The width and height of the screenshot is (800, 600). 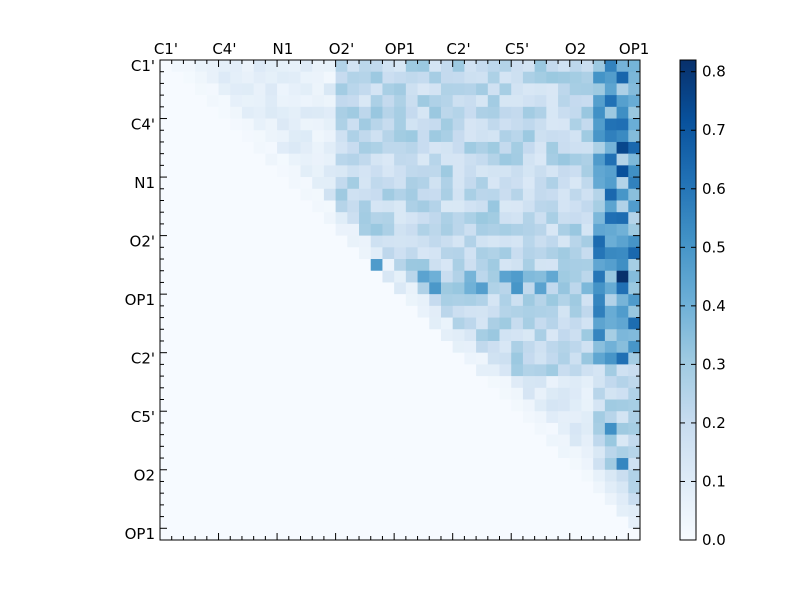 What do you see at coordinates (143, 359) in the screenshot?
I see `y-tick-label: C2'` at bounding box center [143, 359].